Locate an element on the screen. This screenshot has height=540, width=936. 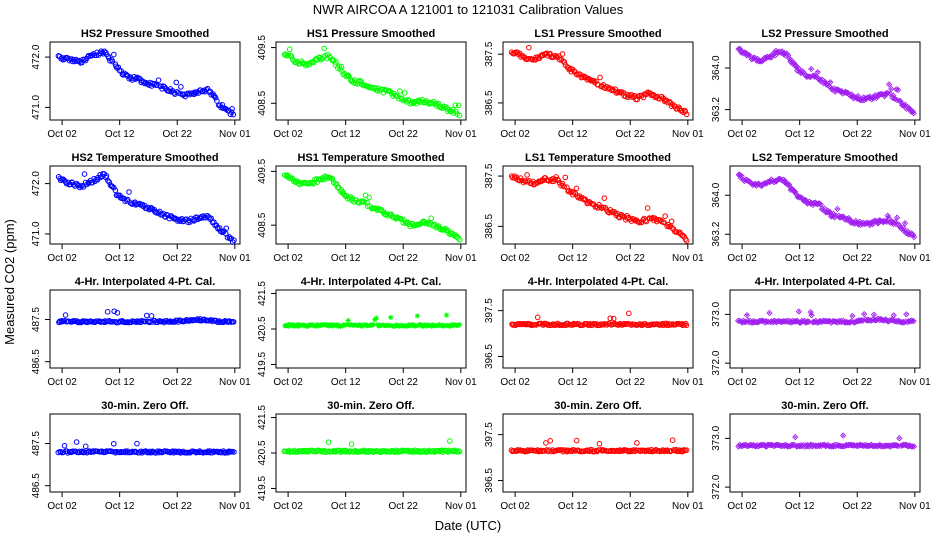
y-tick-label: 386.5 is located at coordinates (489, 102).